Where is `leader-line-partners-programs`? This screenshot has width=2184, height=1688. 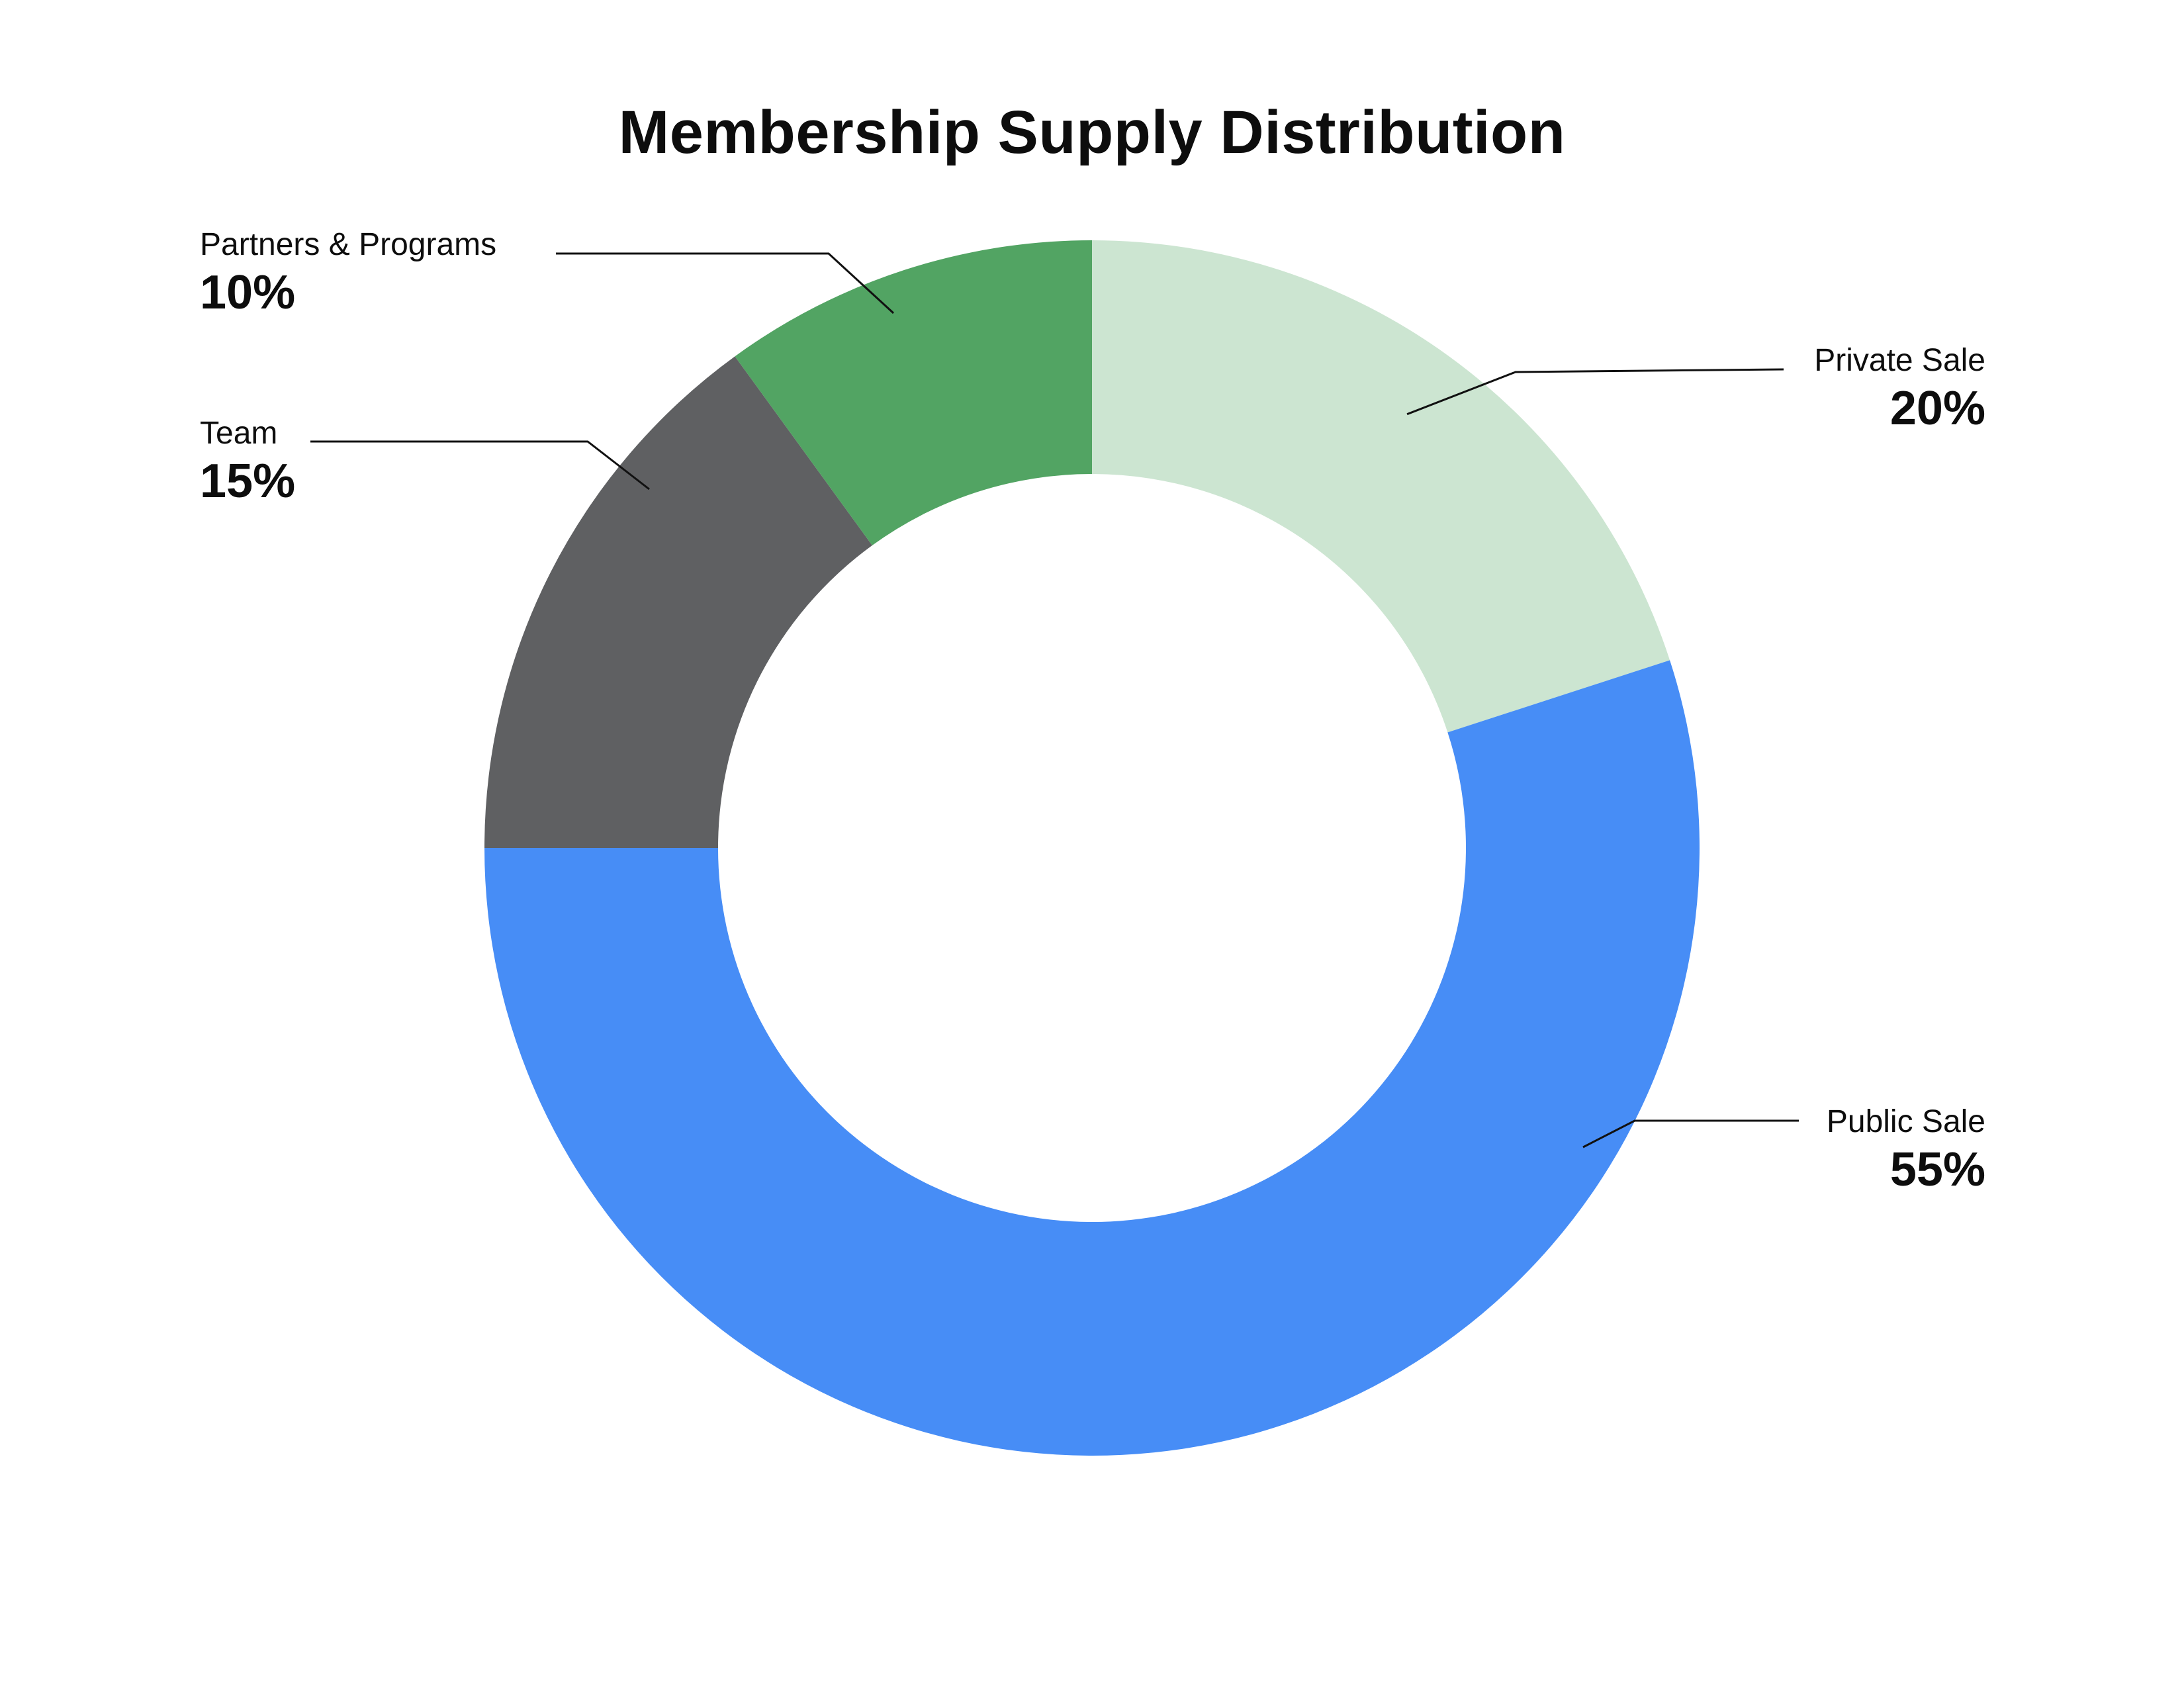 leader-line-partners-programs is located at coordinates (725, 283).